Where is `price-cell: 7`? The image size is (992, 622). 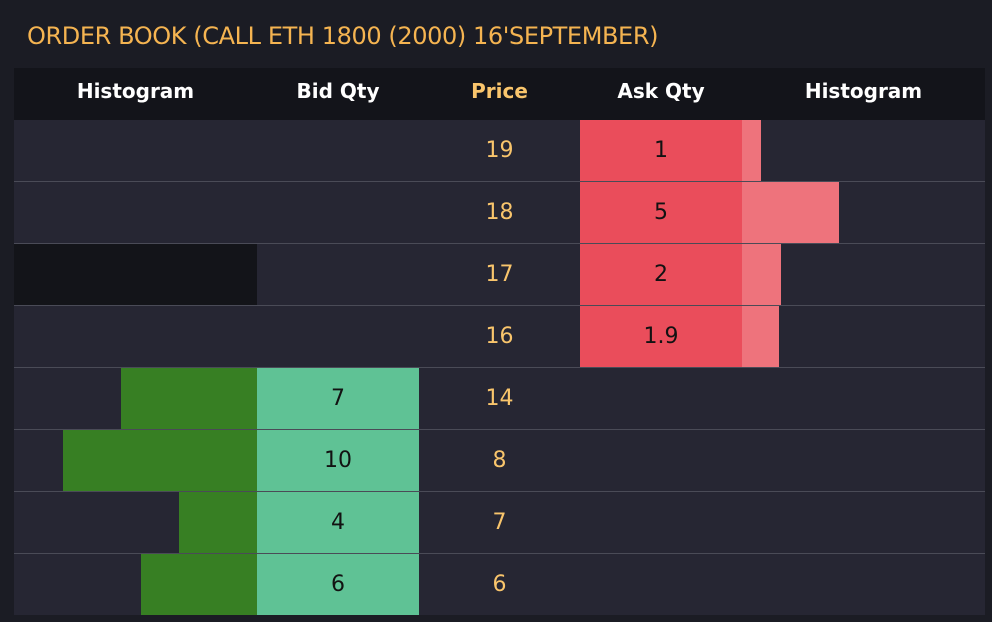 price-cell: 7 is located at coordinates (499, 522).